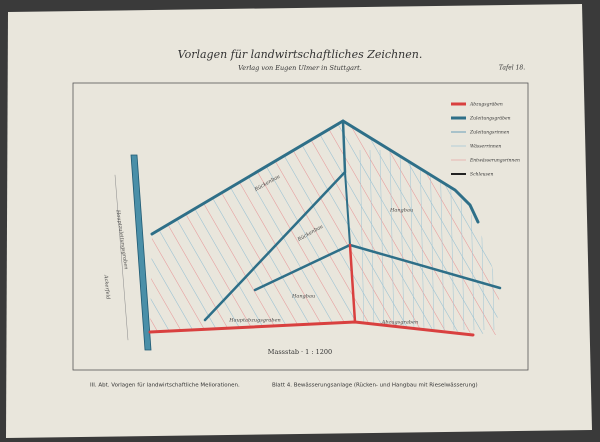  I want to click on subtitle: Verlag von Eugen Ulmer in Stuttgart., so click(300, 68).